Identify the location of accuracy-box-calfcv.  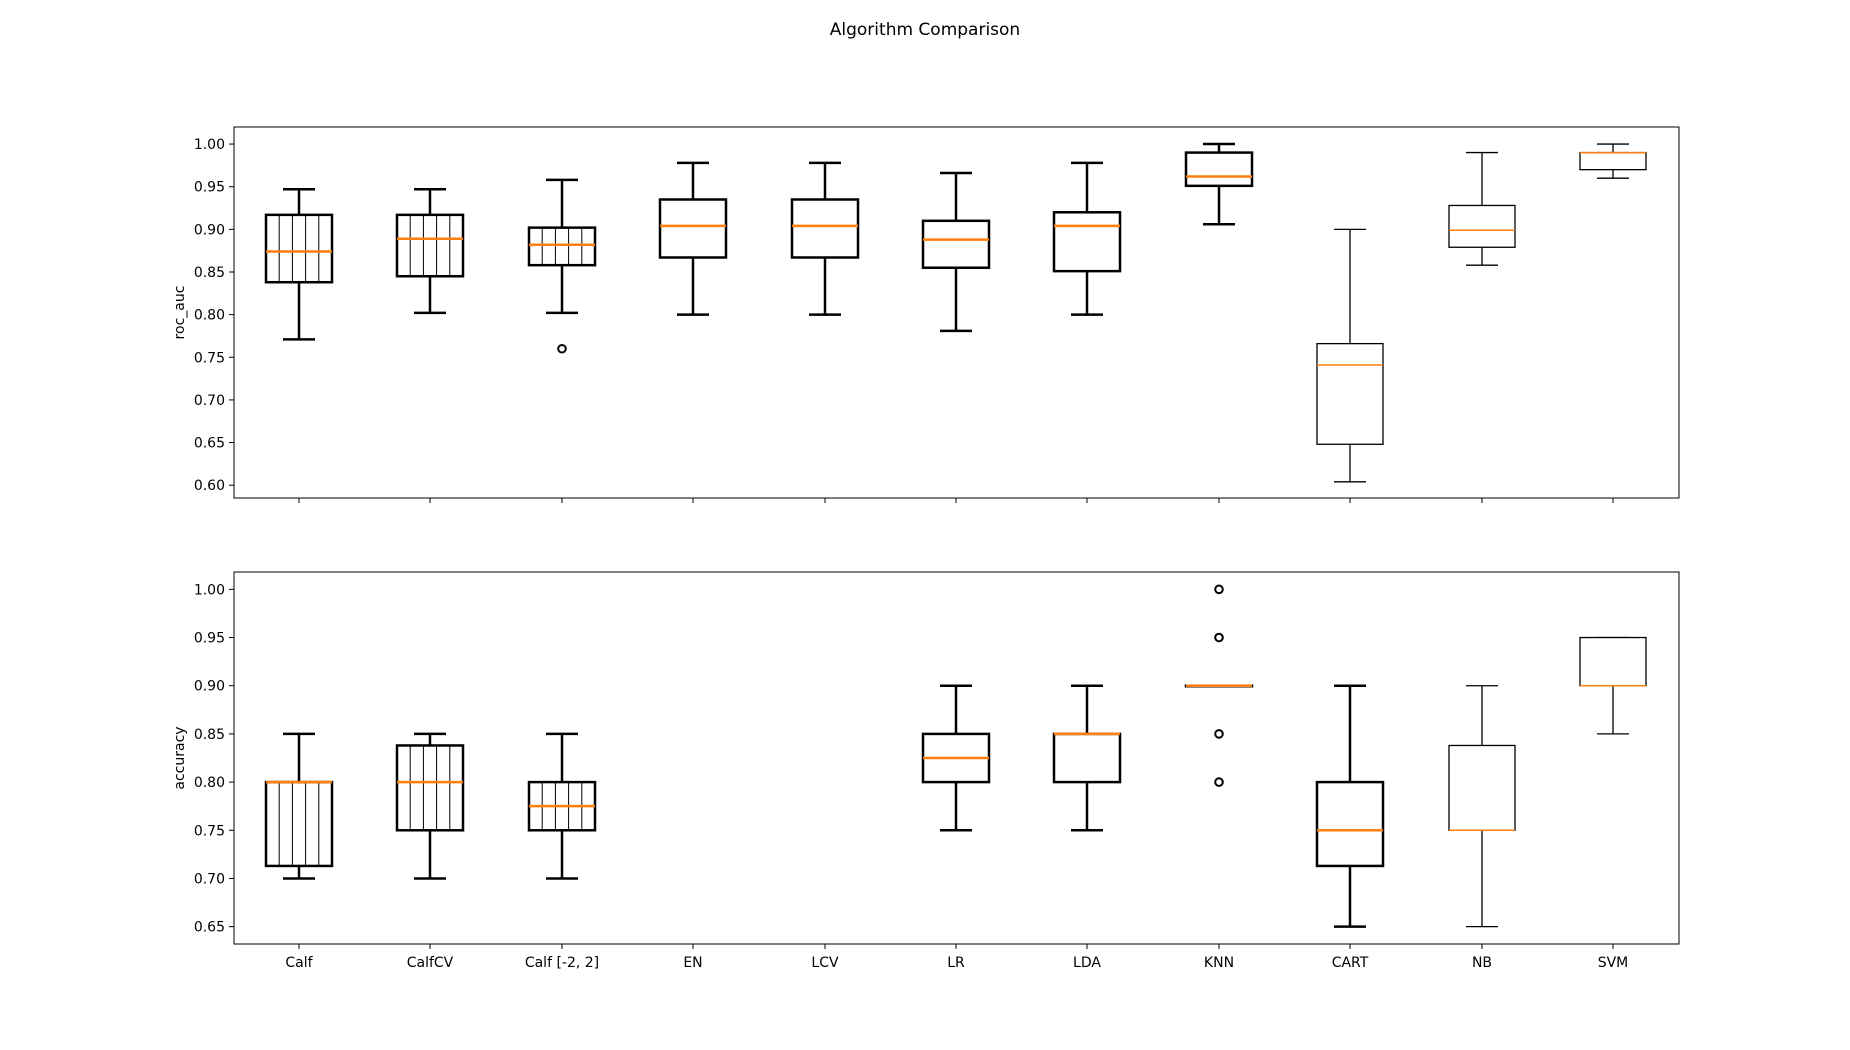
(430, 806).